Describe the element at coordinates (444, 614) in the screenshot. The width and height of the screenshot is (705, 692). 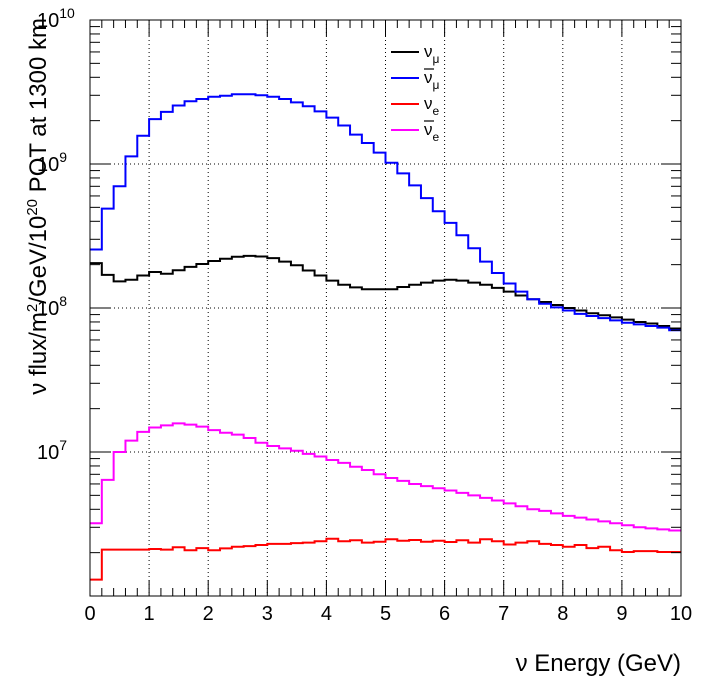
I see `x-tick-label: 6` at that location.